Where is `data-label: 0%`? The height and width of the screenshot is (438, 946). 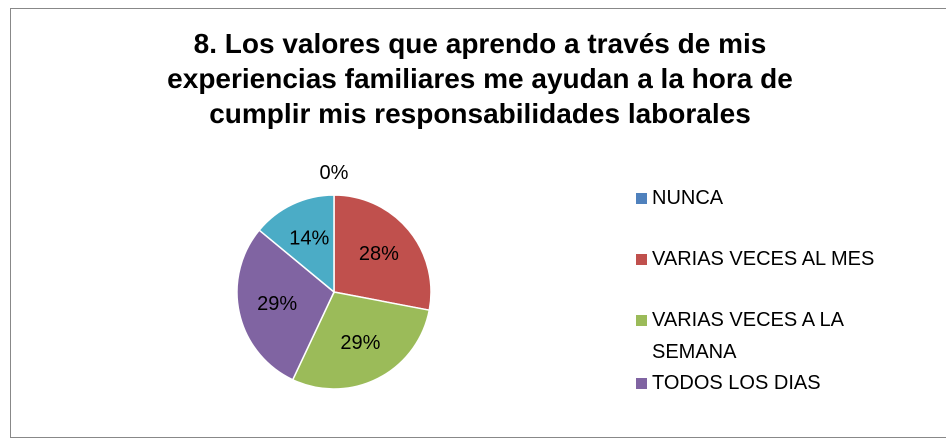 data-label: 0% is located at coordinates (334, 173).